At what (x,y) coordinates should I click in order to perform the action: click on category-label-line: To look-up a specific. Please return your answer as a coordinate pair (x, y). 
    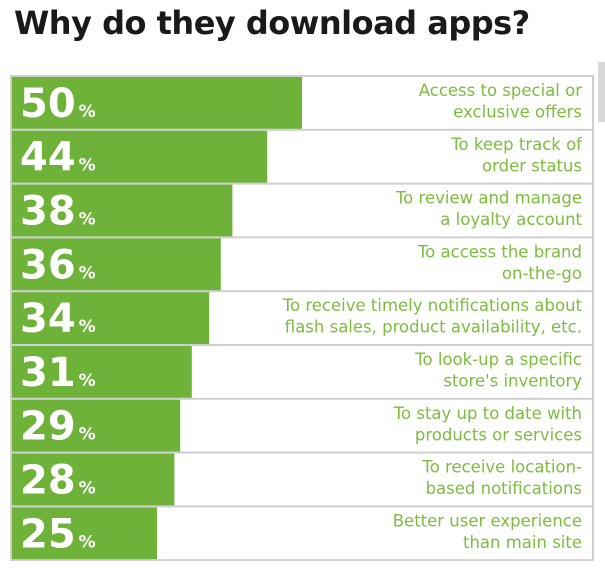
    Looking at the image, I should click on (498, 359).